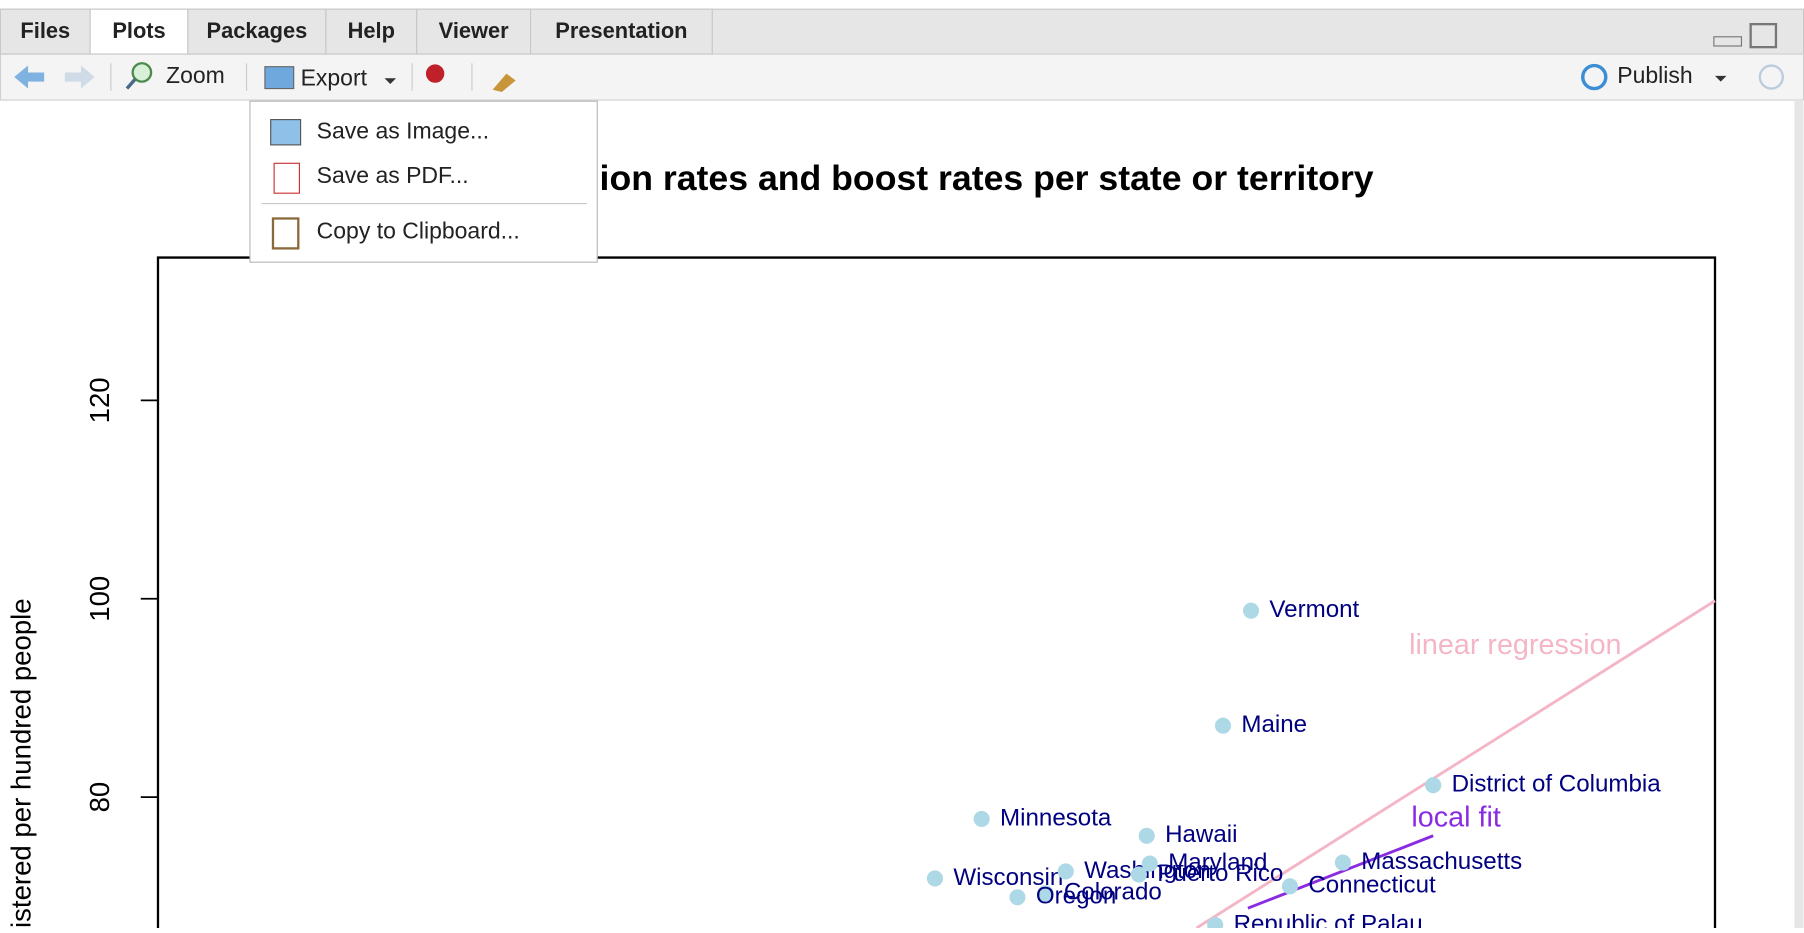  What do you see at coordinates (99, 400) in the screenshot?
I see `y-tick-label: 120` at bounding box center [99, 400].